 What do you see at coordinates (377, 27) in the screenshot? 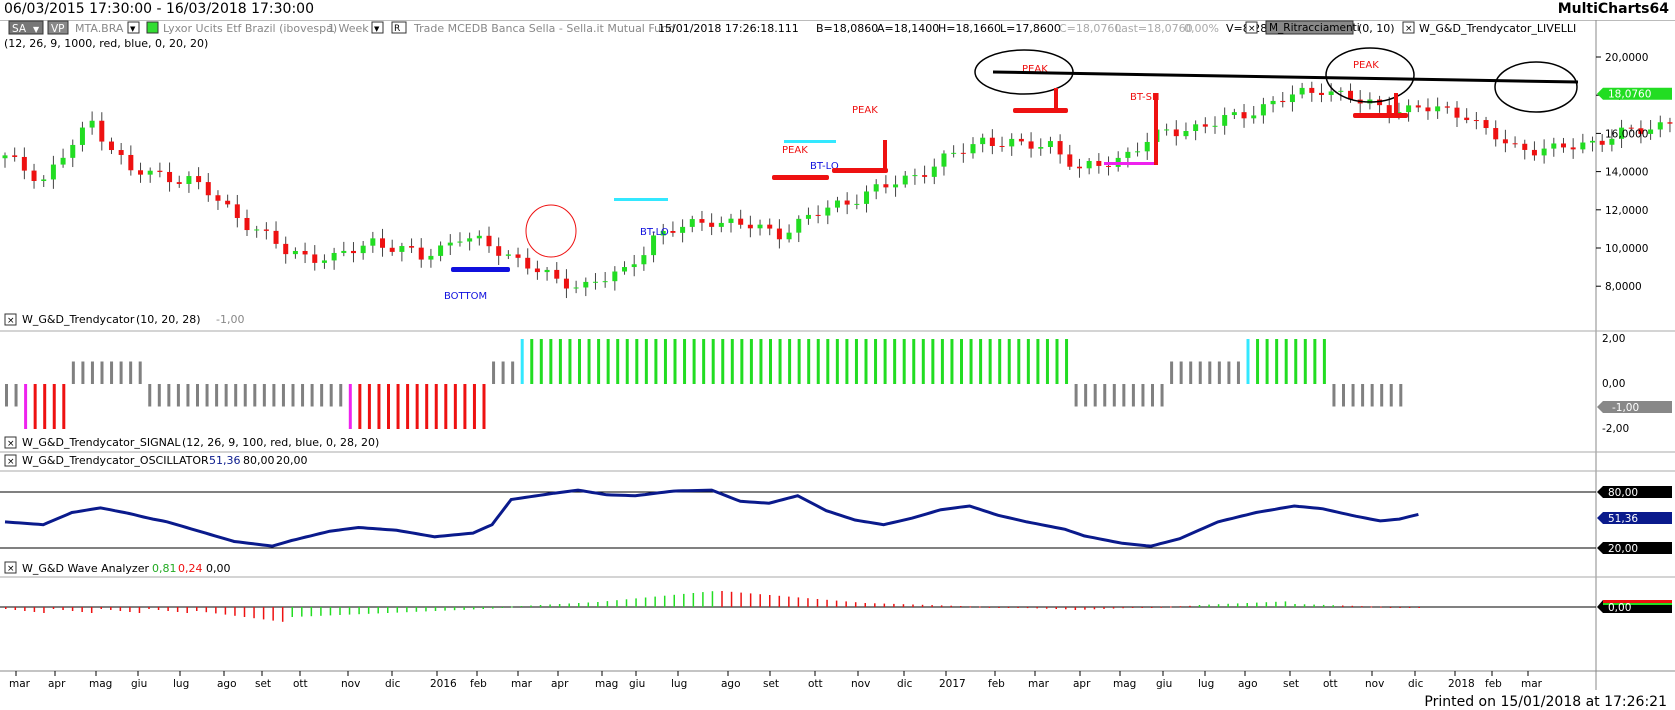
I see `interval-dropdown` at bounding box center [377, 27].